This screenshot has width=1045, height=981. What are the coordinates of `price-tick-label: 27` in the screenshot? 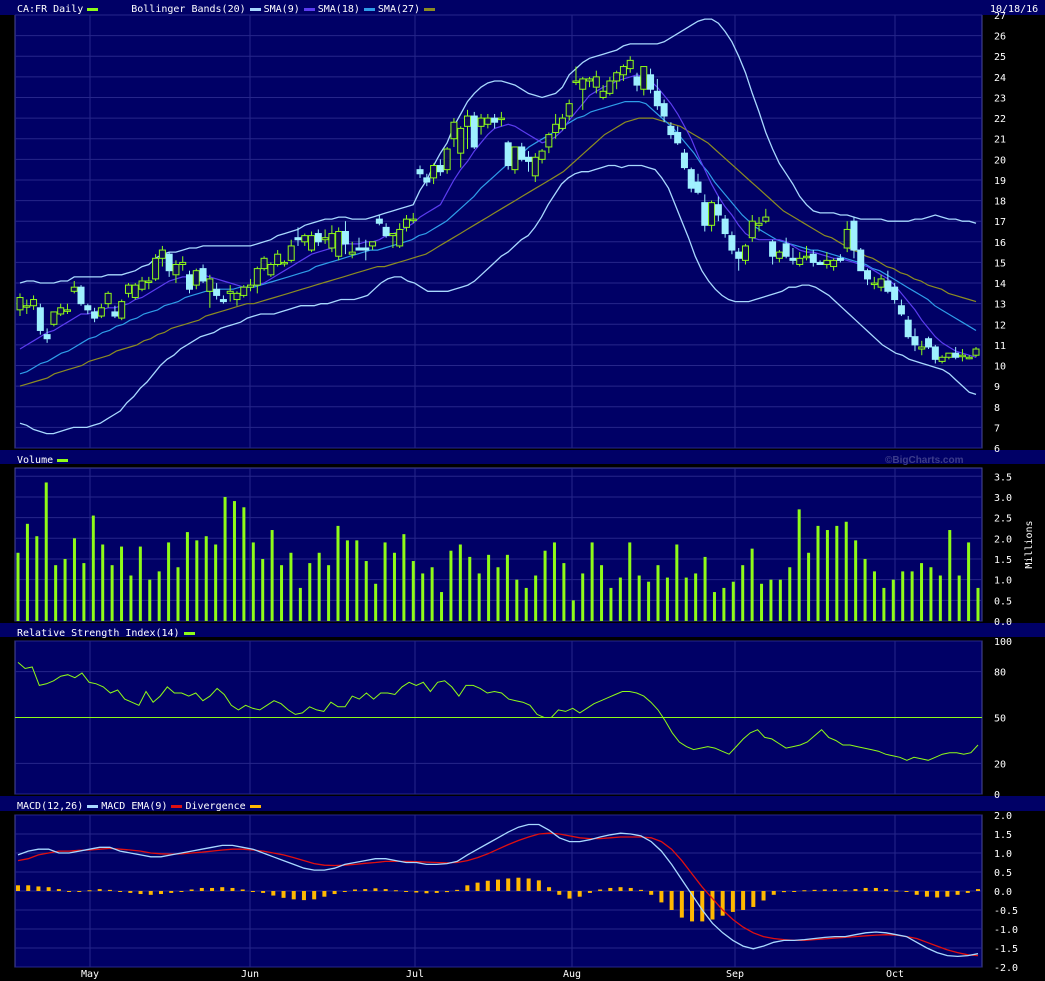 It's located at (1000, 16).